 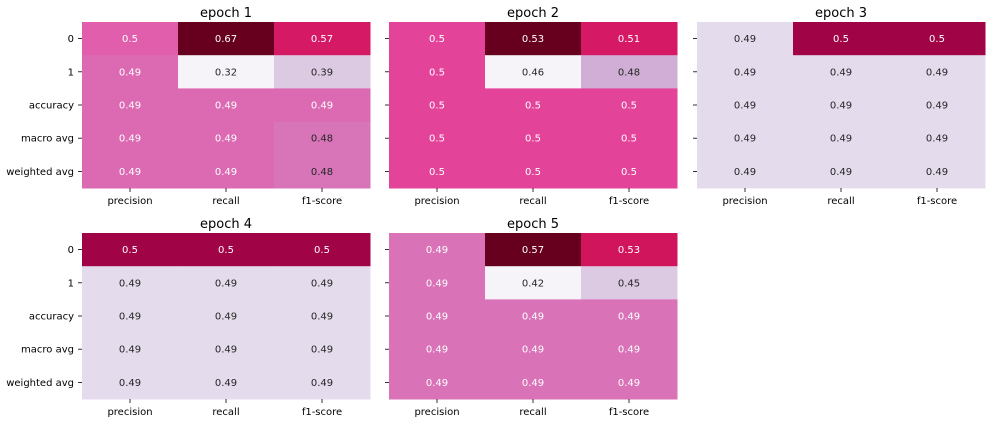 What do you see at coordinates (47, 350) in the screenshot?
I see `y-tick-label: macro avg` at bounding box center [47, 350].